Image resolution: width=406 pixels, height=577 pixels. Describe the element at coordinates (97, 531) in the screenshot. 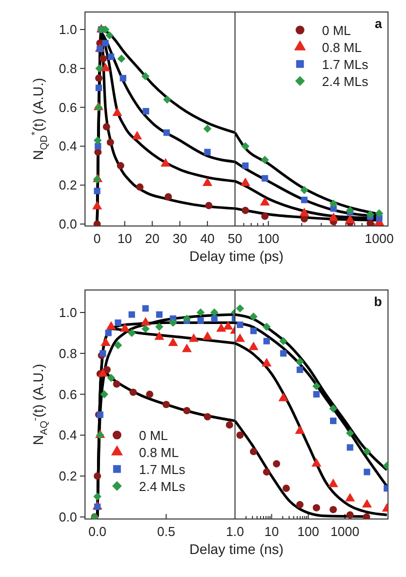

I see `x-tick-label: 0.0` at that location.